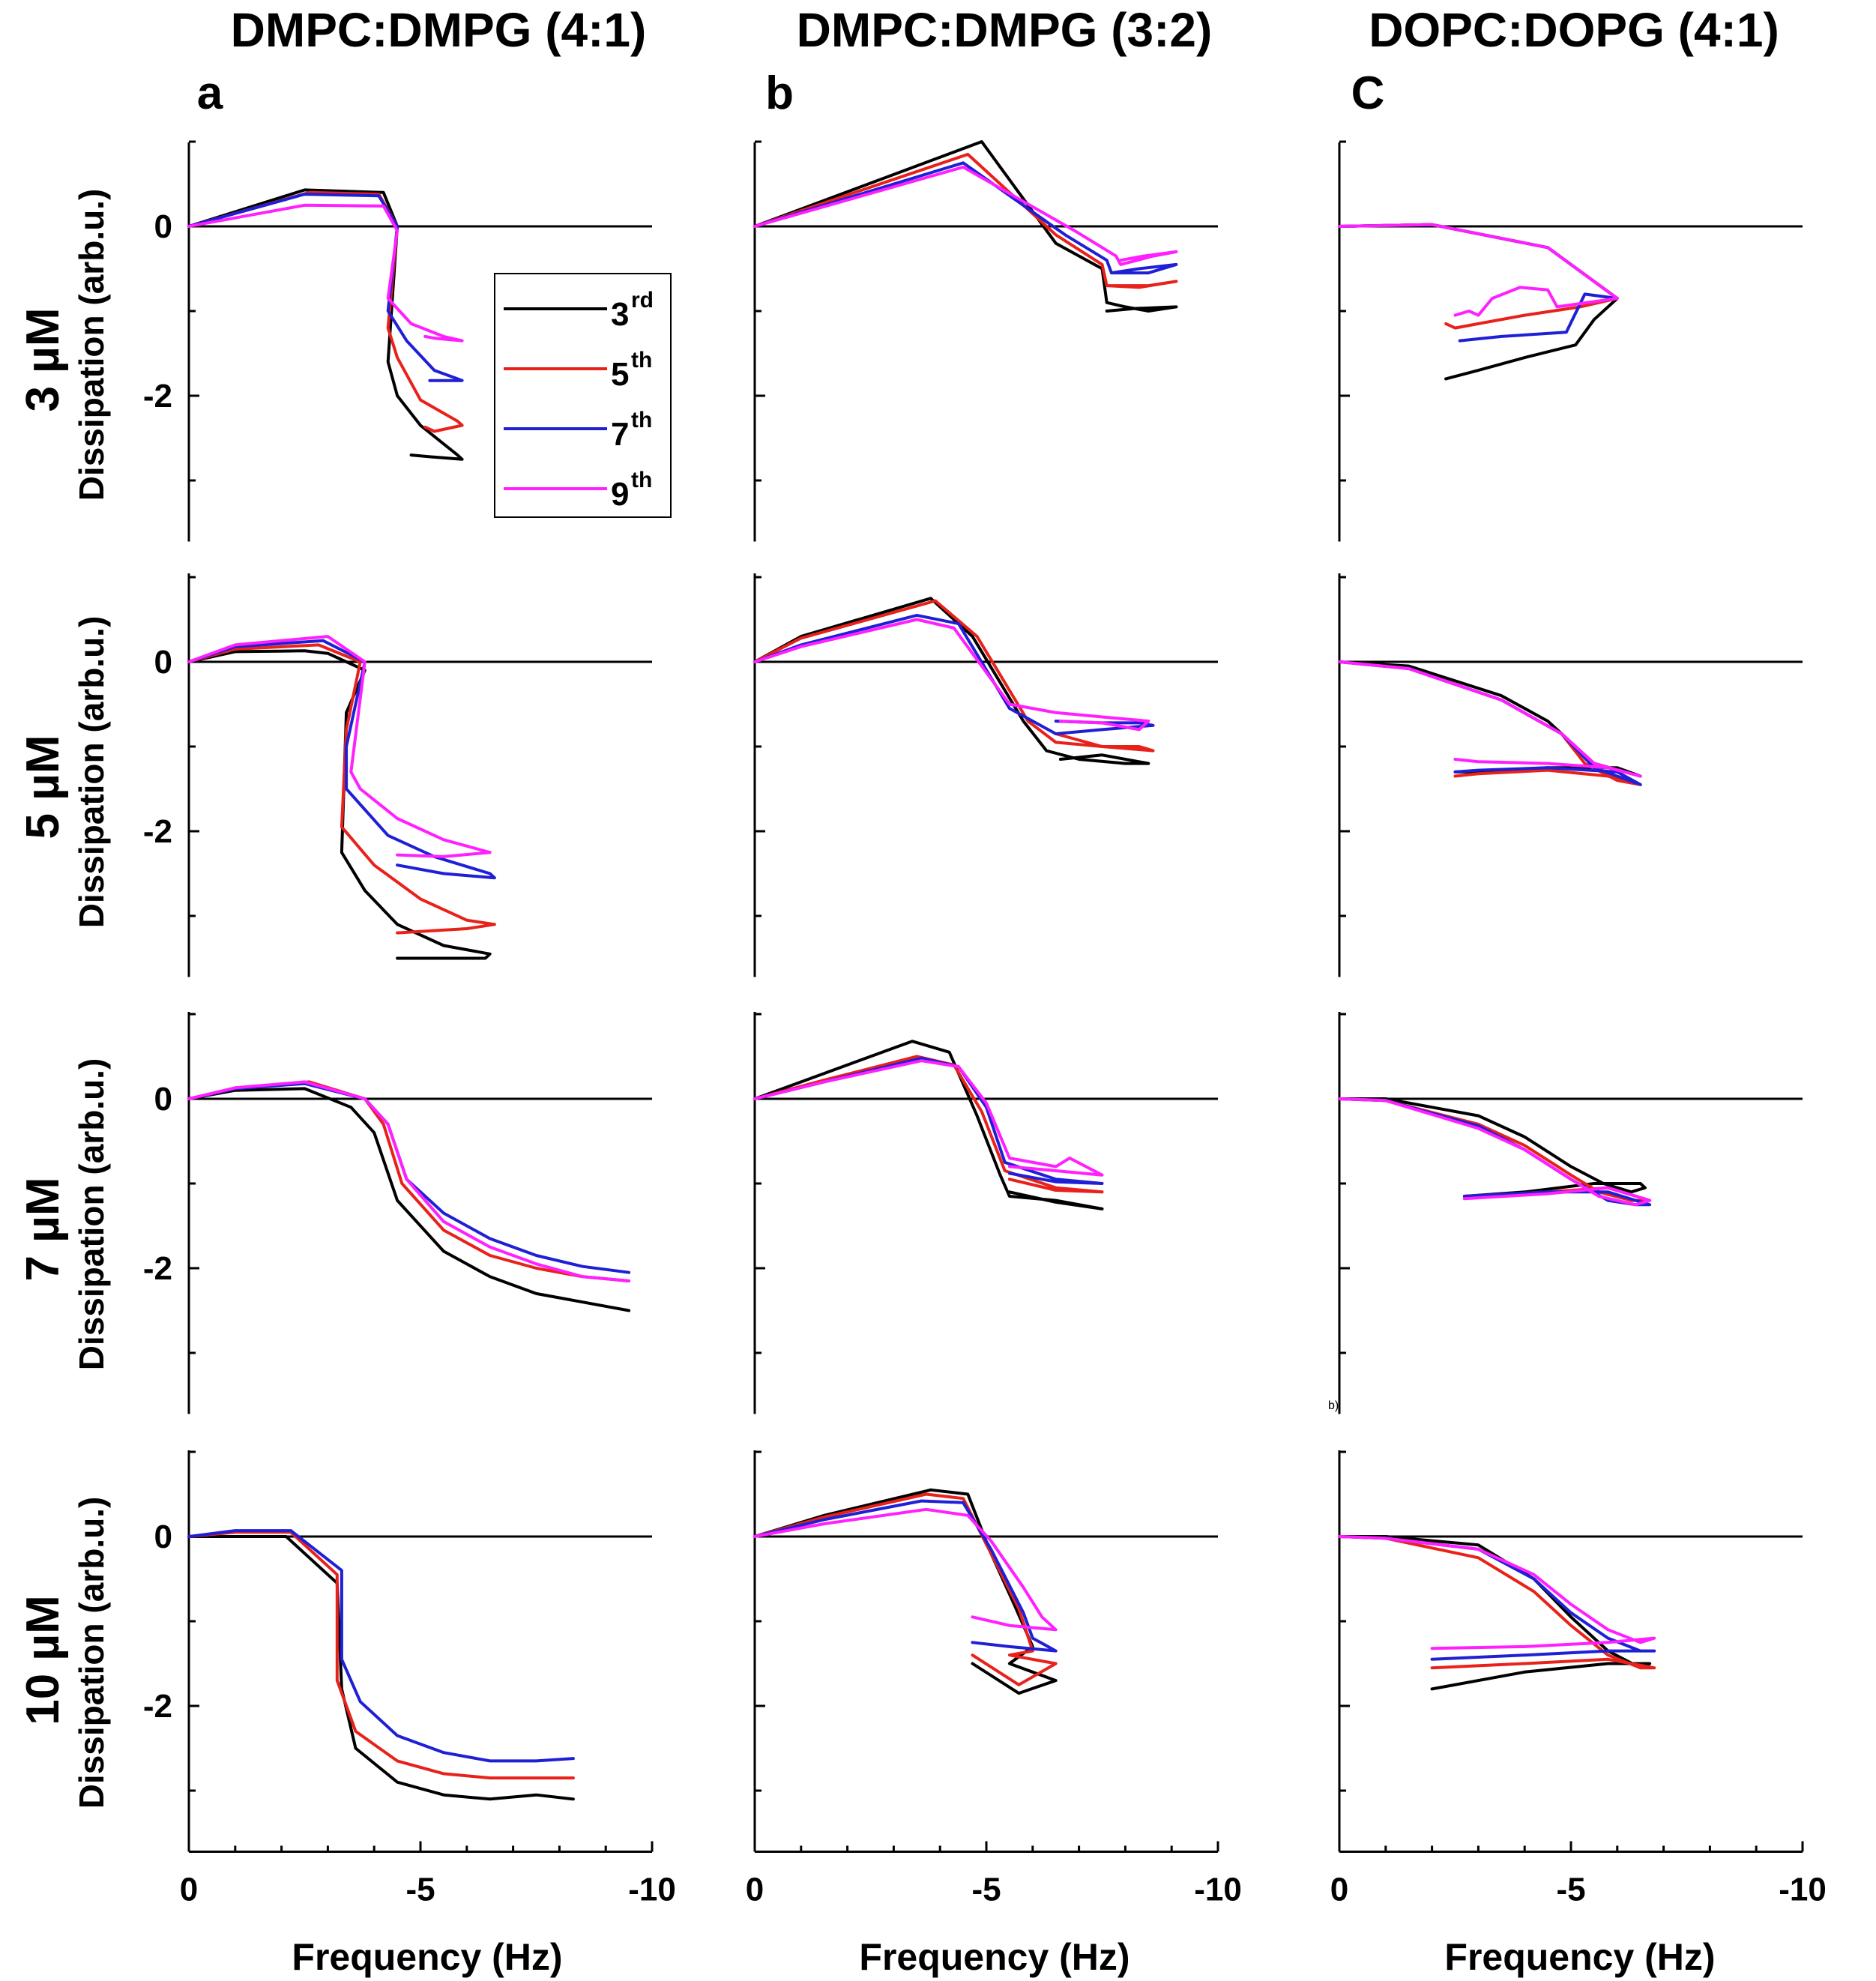 The height and width of the screenshot is (1981, 1876). I want to click on column-title-a: DMPC:DMPG (4:1), so click(439, 30).